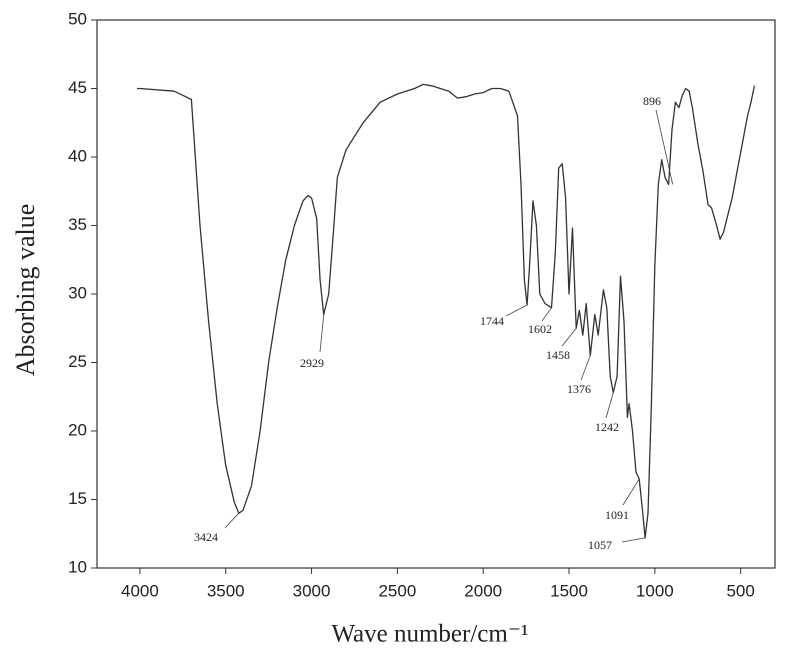 The width and height of the screenshot is (786, 662). Describe the element at coordinates (77, 292) in the screenshot. I see `y-tick-label: 30` at that location.